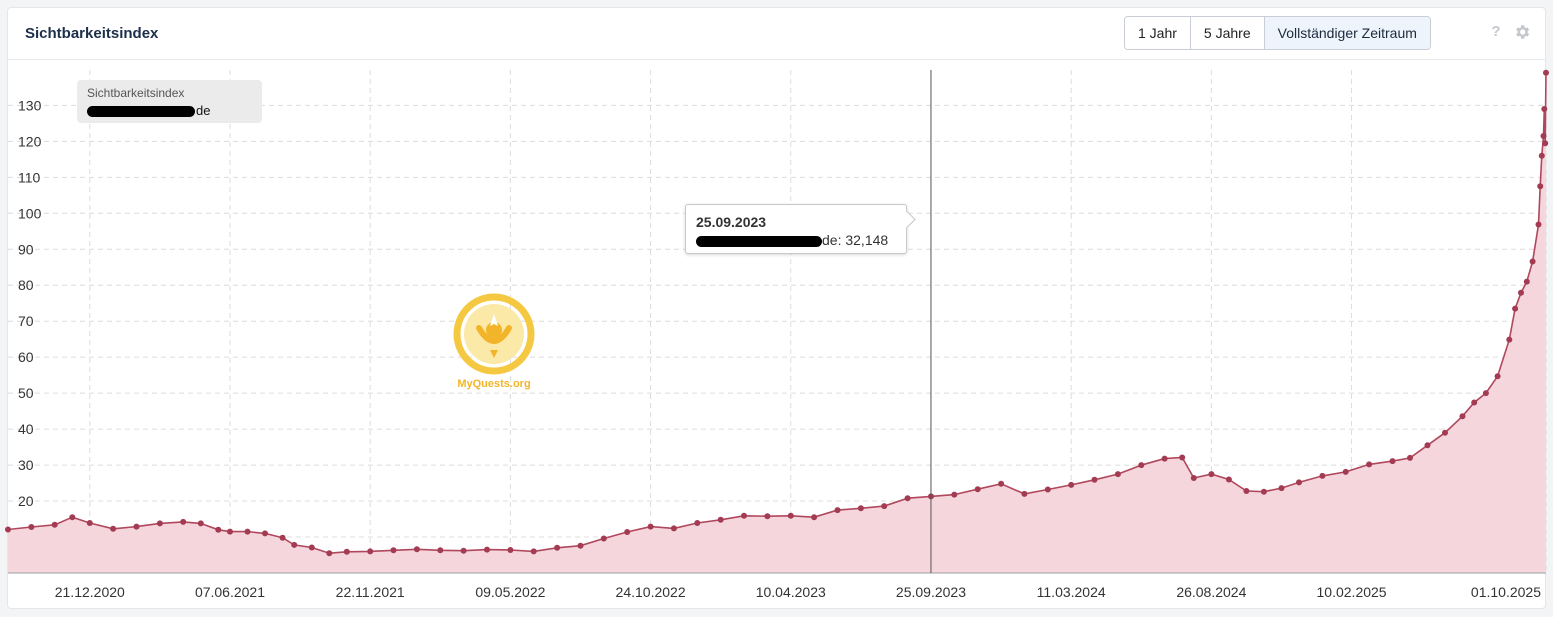  I want to click on y-tick-label: 120, so click(30, 141).